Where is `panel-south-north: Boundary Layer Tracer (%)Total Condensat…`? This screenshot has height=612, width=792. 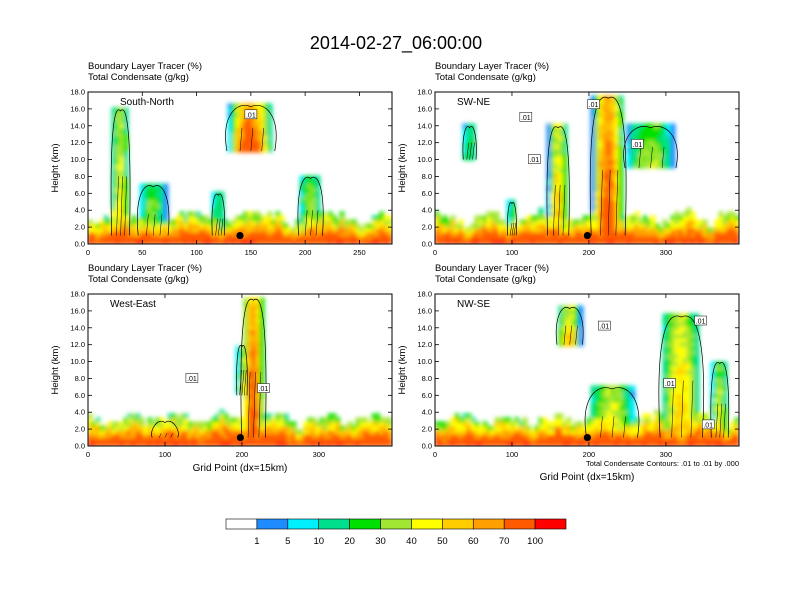 panel-south-north: Boundary Layer Tracer (%)Total Condensat… is located at coordinates (221, 159).